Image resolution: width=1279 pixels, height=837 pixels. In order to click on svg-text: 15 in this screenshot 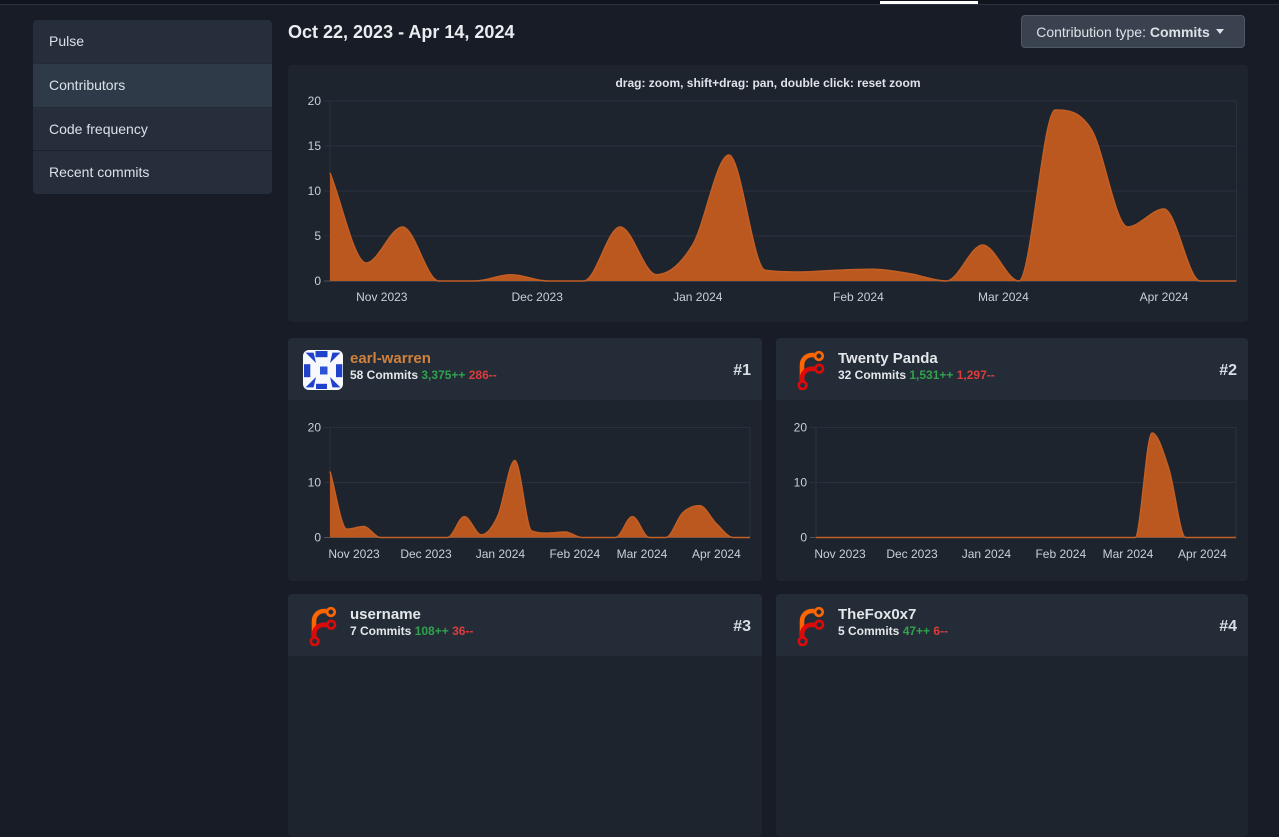, I will do `click(315, 146)`.